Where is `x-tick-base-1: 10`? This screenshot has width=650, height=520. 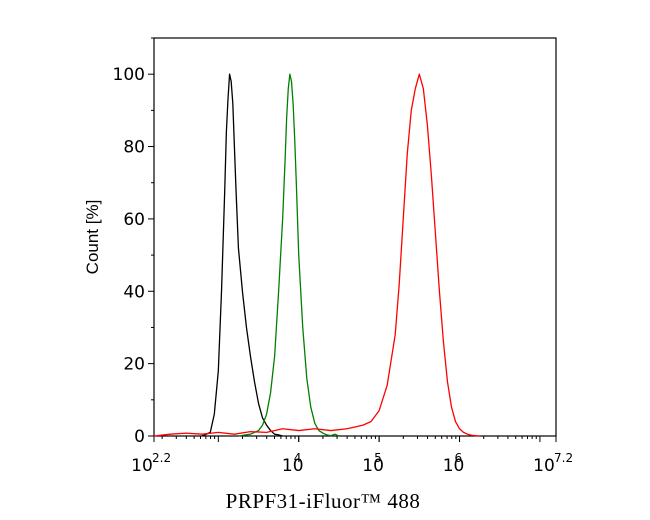
x-tick-base-1: 10 is located at coordinates (142, 466).